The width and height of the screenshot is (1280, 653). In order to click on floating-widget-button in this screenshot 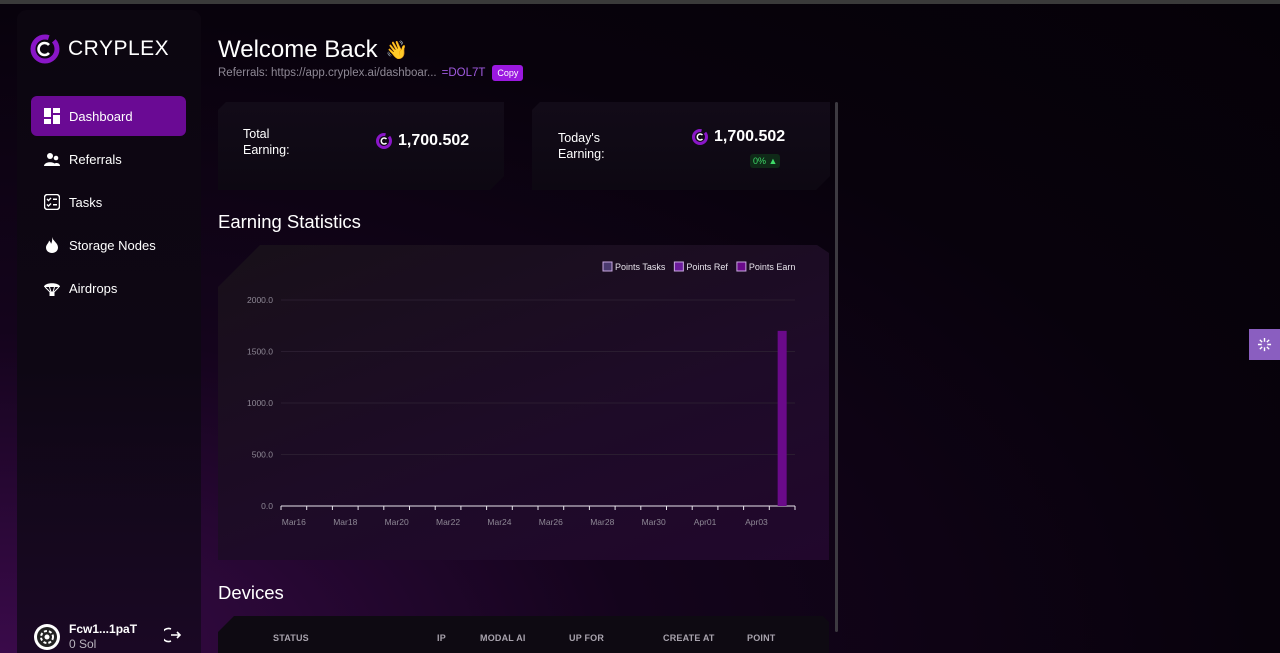, I will do `click(1264, 344)`.